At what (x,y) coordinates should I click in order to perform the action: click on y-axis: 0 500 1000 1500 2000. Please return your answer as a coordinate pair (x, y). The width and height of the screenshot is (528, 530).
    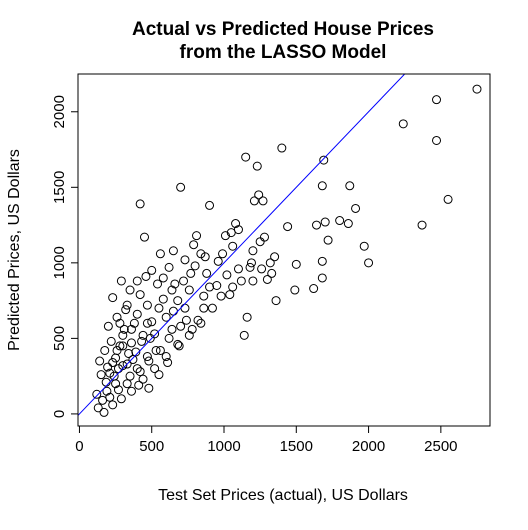
    Looking at the image, I should click on (65, 256).